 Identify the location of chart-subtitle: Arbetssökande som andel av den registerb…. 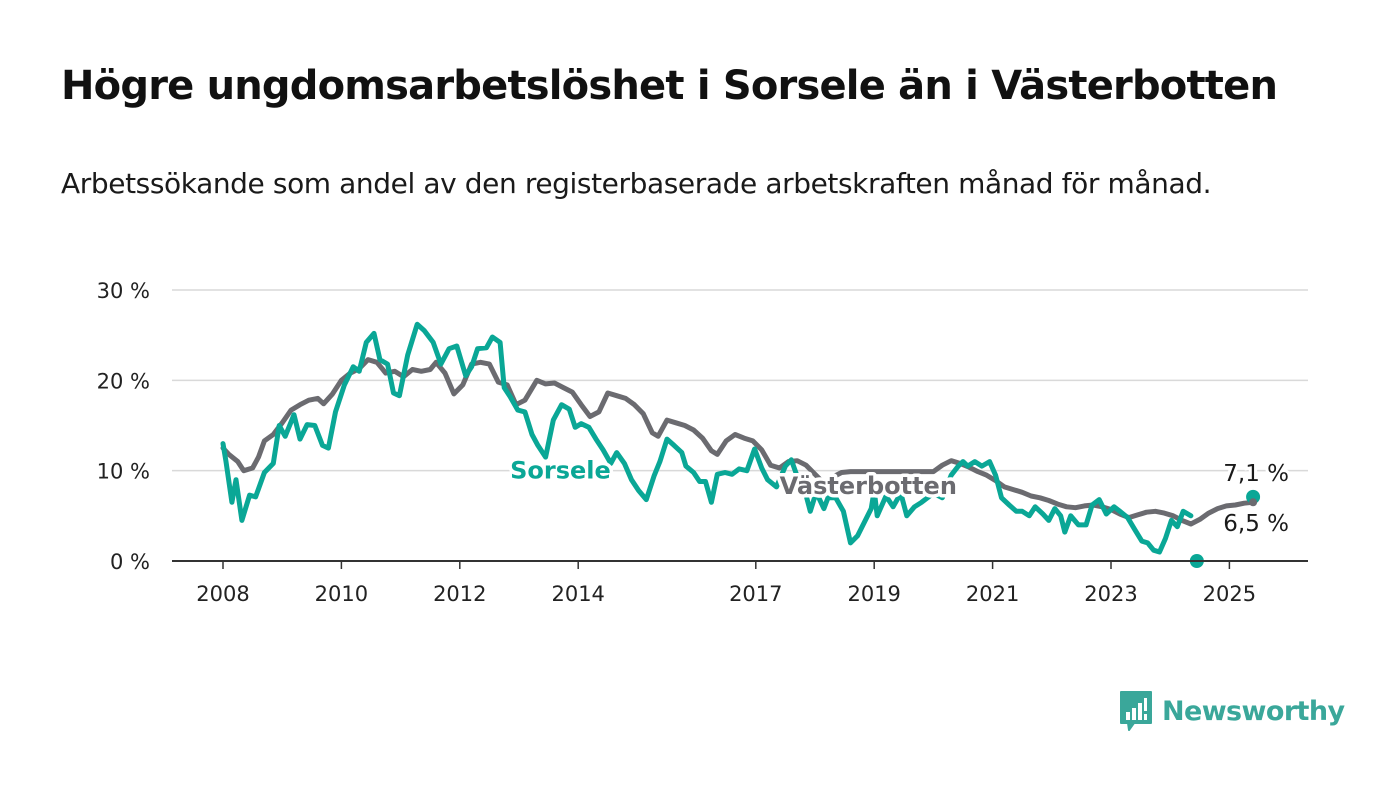
(636, 183).